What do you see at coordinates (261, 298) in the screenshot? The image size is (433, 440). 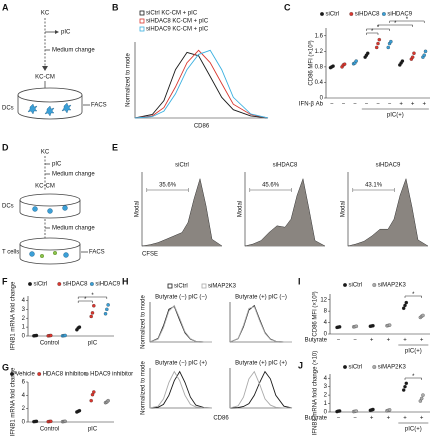 I see `subplot-title: Butyrate (+) pIC (−)` at bounding box center [261, 298].